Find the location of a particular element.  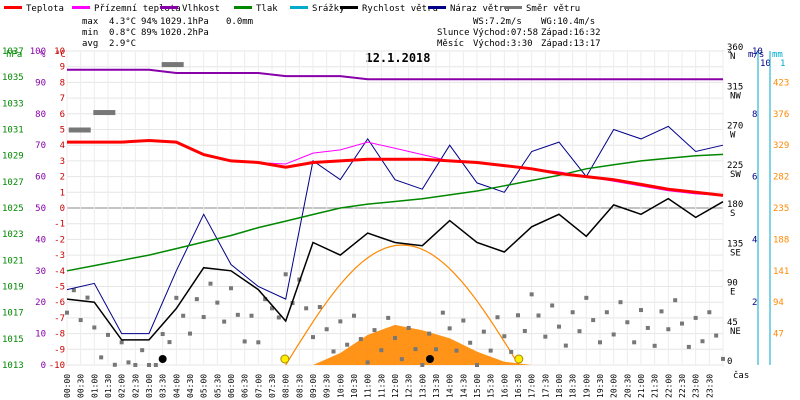

temp-tick: 1 is located at coordinates (62, 193).